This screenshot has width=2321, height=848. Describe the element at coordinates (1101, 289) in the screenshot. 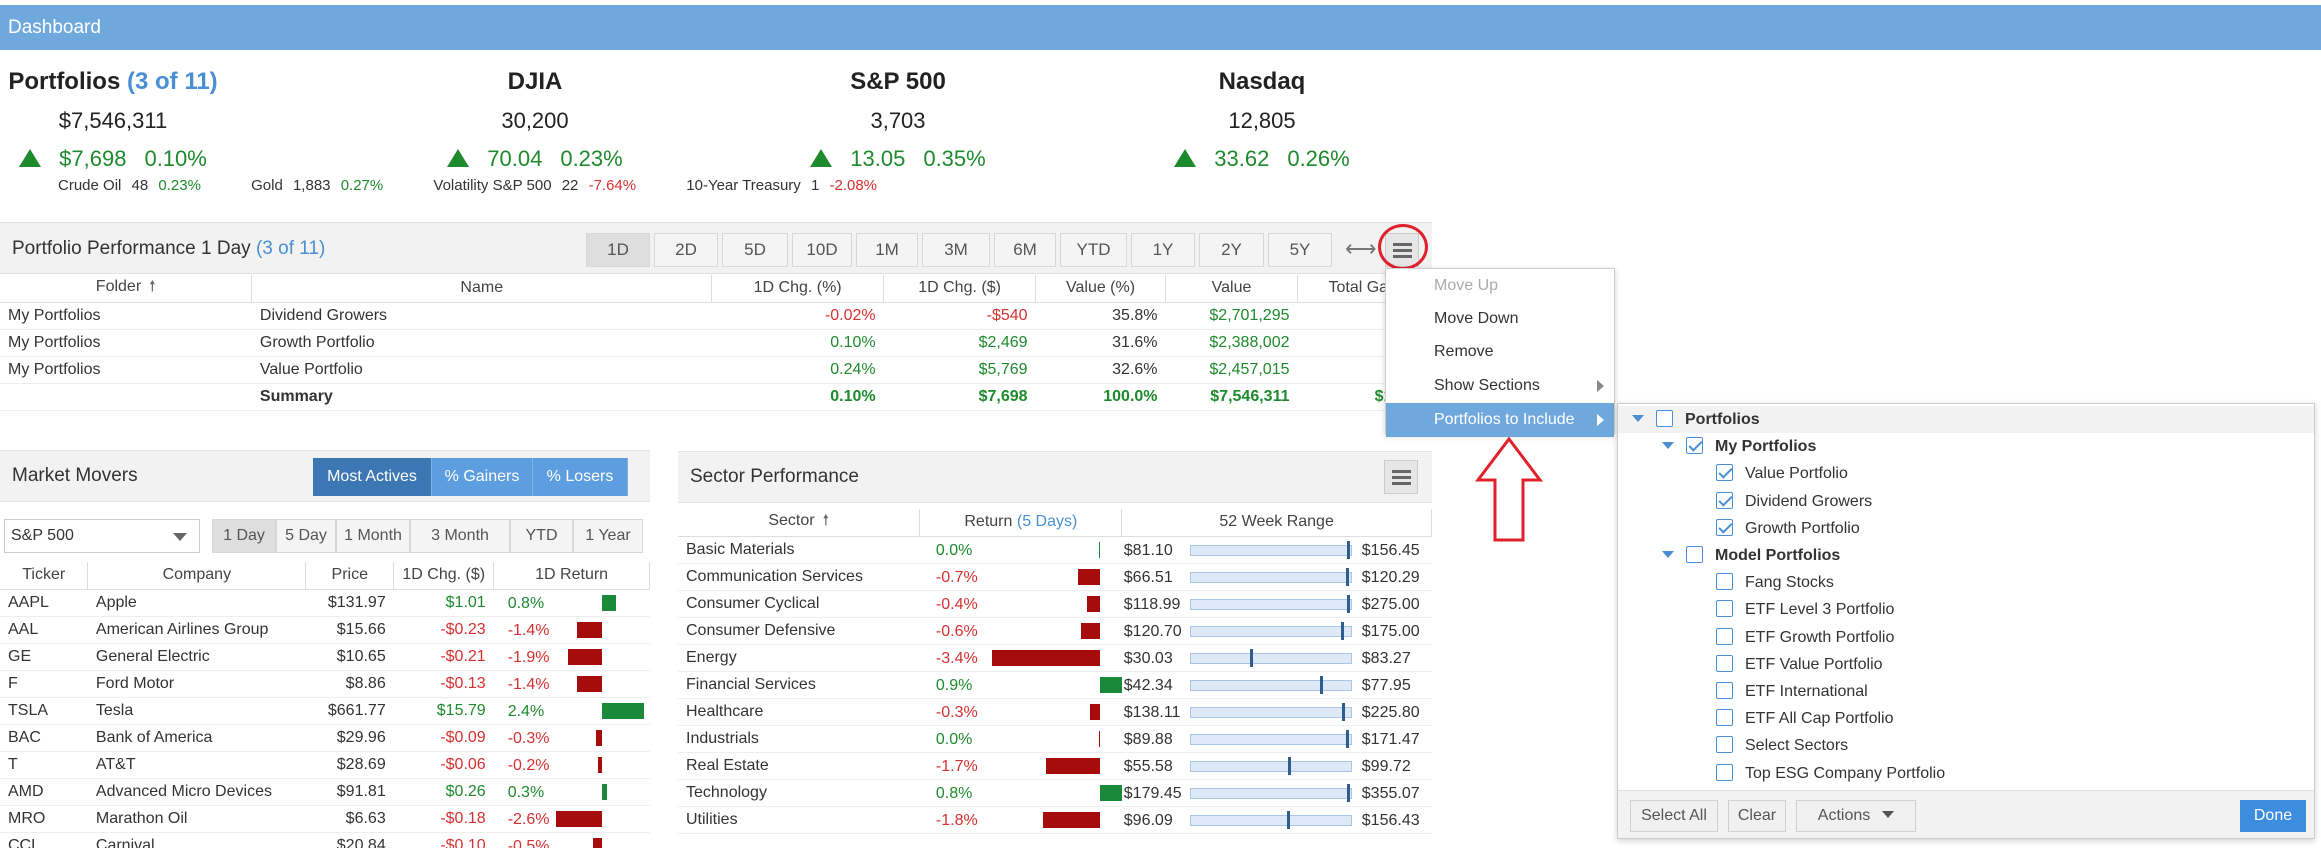

I see `col-value-pct: Value (%)` at that location.